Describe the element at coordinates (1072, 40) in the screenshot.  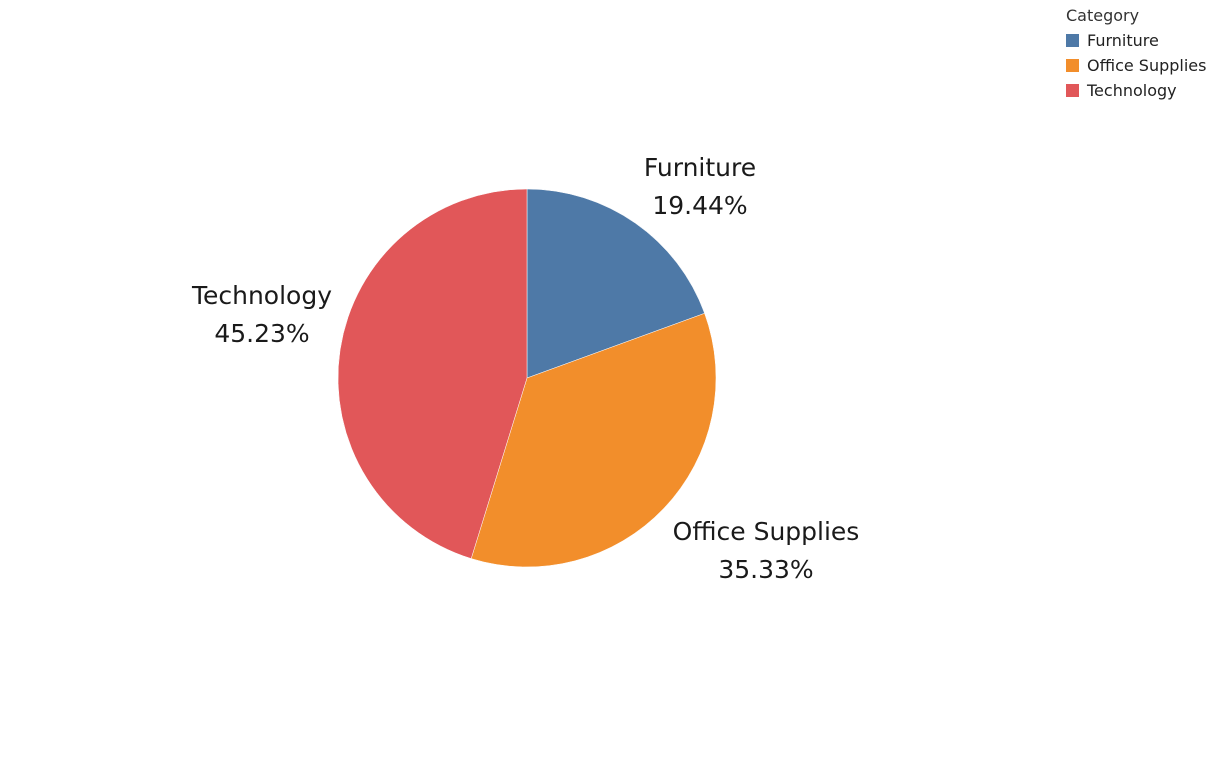
I see `legend-swatch-furniture` at that location.